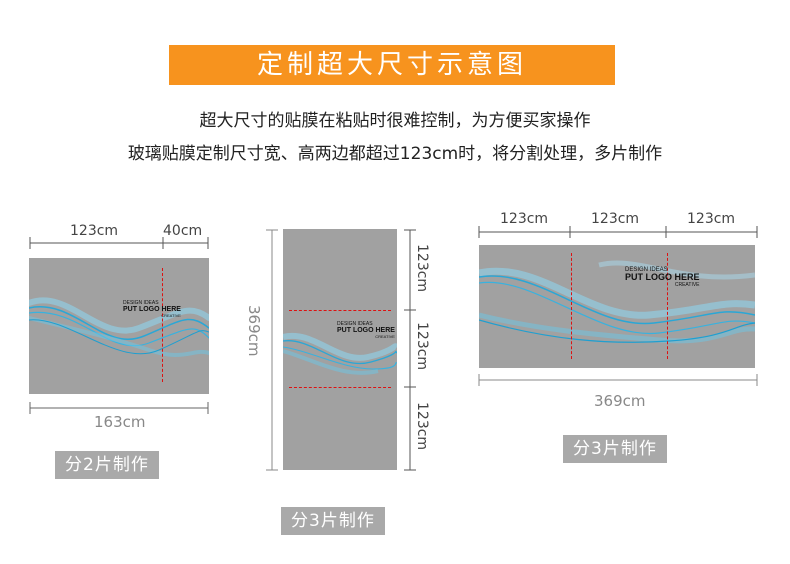 This screenshot has width=790, height=564. I want to click on right-dimension-line, so click(410, 350).